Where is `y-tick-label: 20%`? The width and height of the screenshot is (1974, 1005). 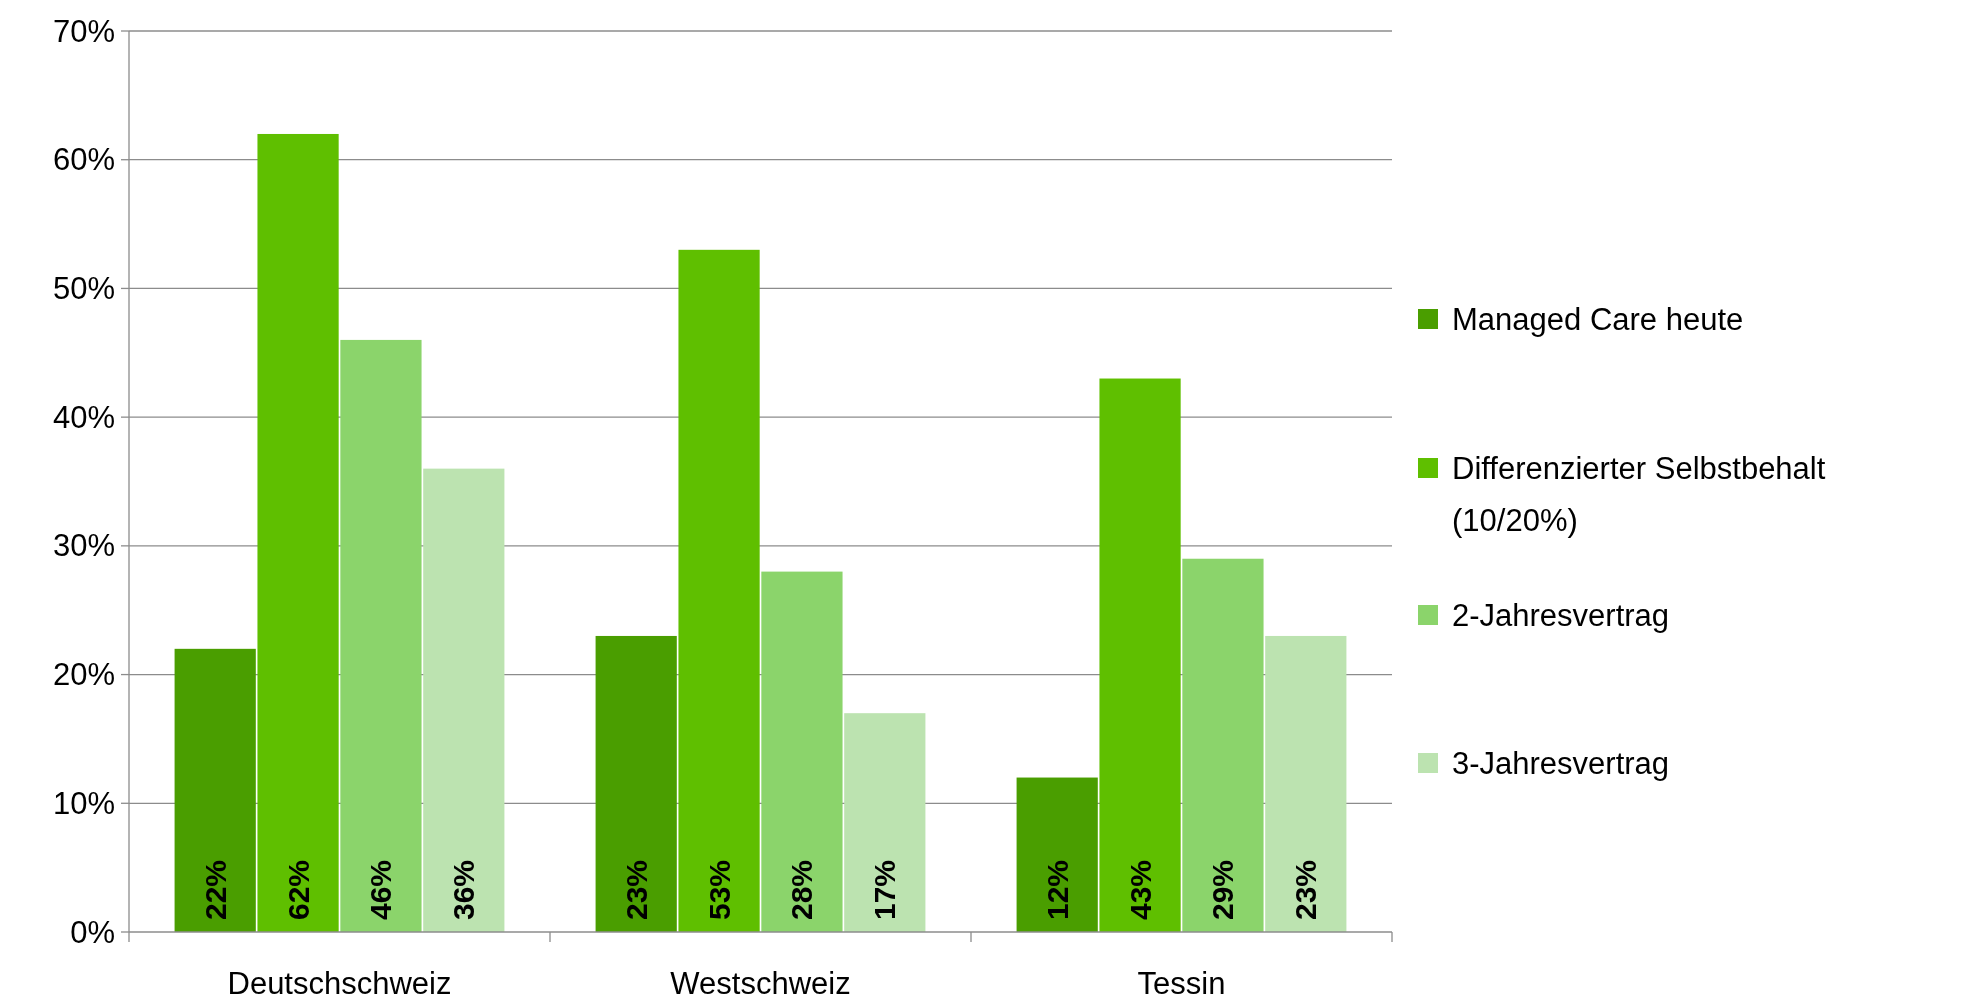
y-tick-label: 20% is located at coordinates (83, 675).